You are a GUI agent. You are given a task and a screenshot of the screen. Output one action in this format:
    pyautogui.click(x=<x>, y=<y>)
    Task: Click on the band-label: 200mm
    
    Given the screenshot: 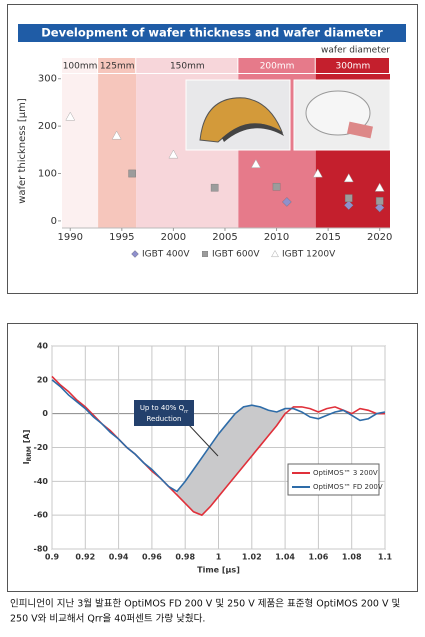 What is the action you would take?
    pyautogui.click(x=277, y=67)
    